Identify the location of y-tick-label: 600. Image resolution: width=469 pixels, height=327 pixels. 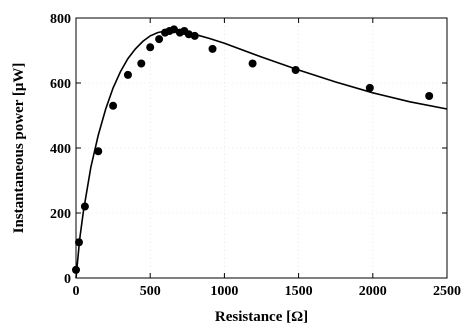
(60, 84).